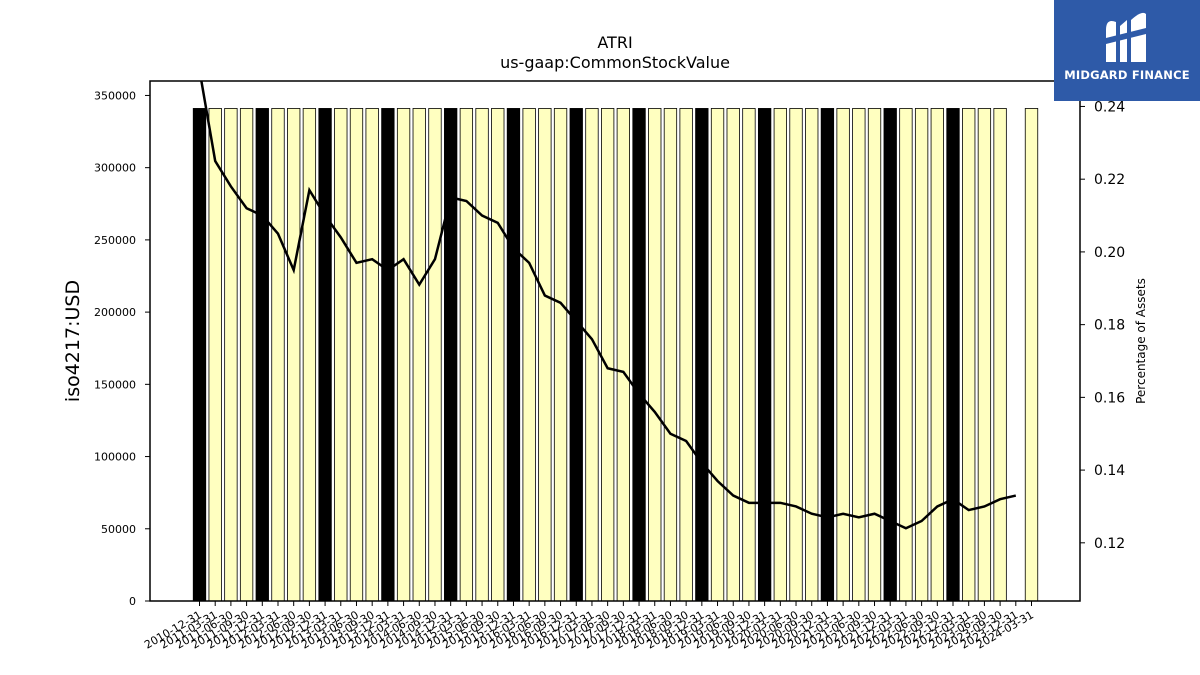 This screenshot has width=1200, height=675. I want to click on y2-axis-label: Percentage of Assets, so click(1141, 341).